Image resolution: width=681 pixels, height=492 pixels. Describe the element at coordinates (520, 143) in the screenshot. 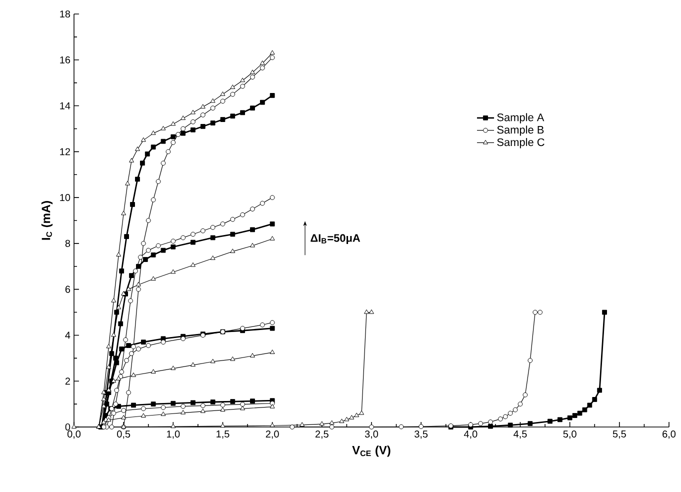

I see `legend-label: Sample C` at that location.